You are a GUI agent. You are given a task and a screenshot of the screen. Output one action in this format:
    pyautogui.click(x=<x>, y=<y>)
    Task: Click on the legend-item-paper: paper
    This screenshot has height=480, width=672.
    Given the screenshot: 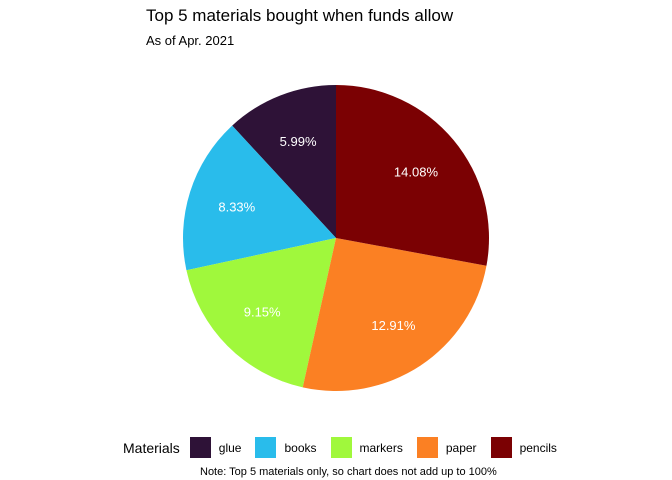 What is the action you would take?
    pyautogui.click(x=446, y=447)
    